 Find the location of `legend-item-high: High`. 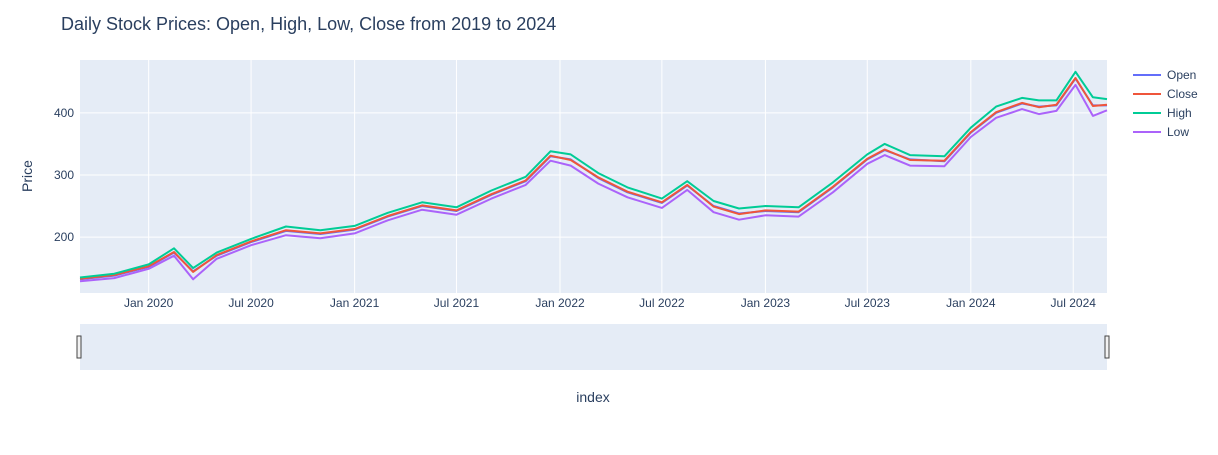

legend-item-high: High is located at coordinates (1162, 113).